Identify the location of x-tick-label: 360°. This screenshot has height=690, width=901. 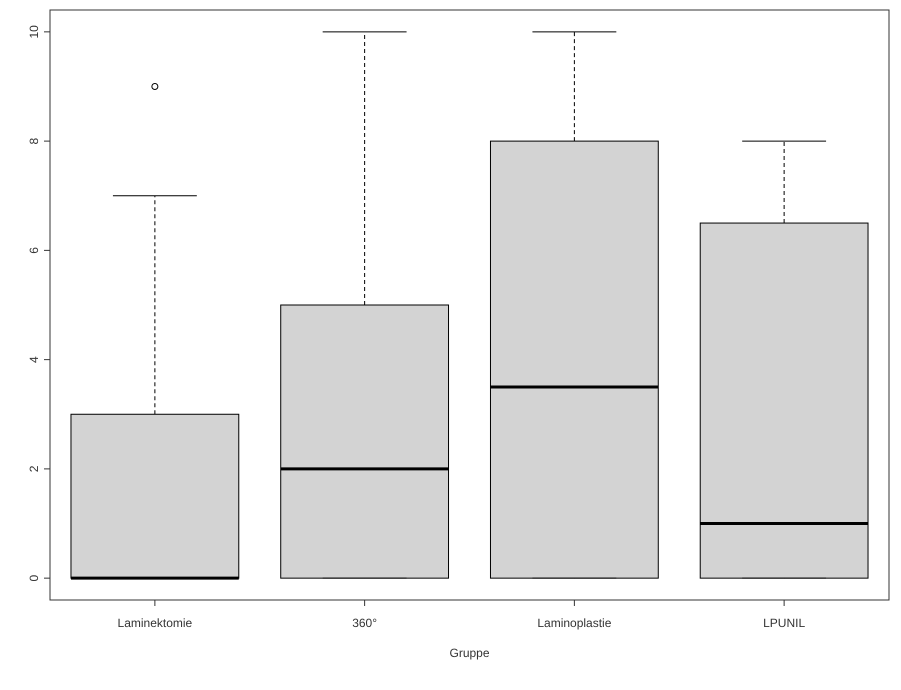
(365, 623).